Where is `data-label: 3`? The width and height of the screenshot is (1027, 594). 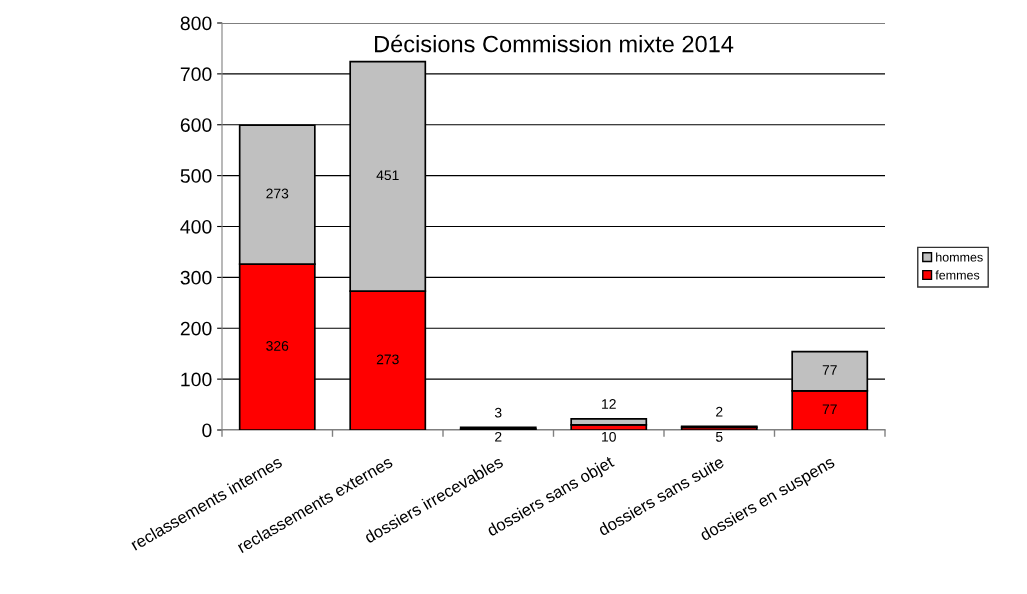
data-label: 3 is located at coordinates (498, 412).